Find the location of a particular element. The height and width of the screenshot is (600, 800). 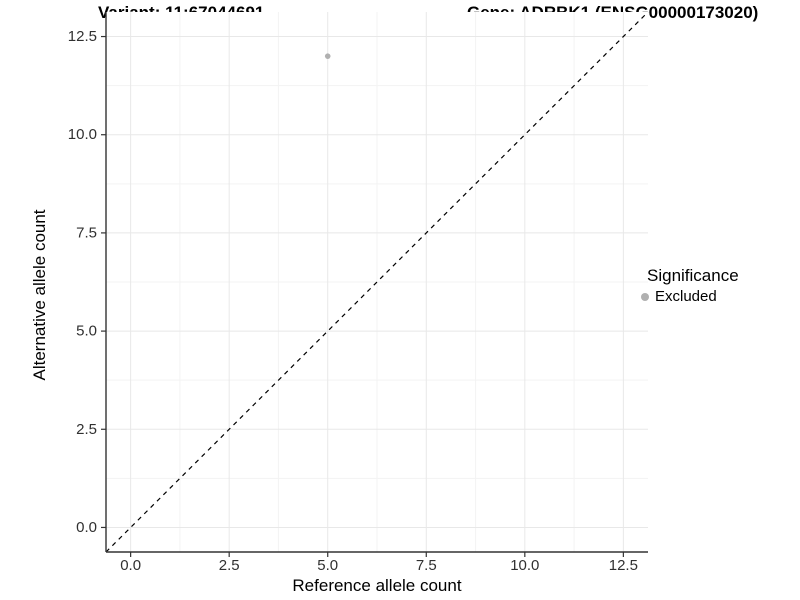

legend-key is located at coordinates (644, 296).